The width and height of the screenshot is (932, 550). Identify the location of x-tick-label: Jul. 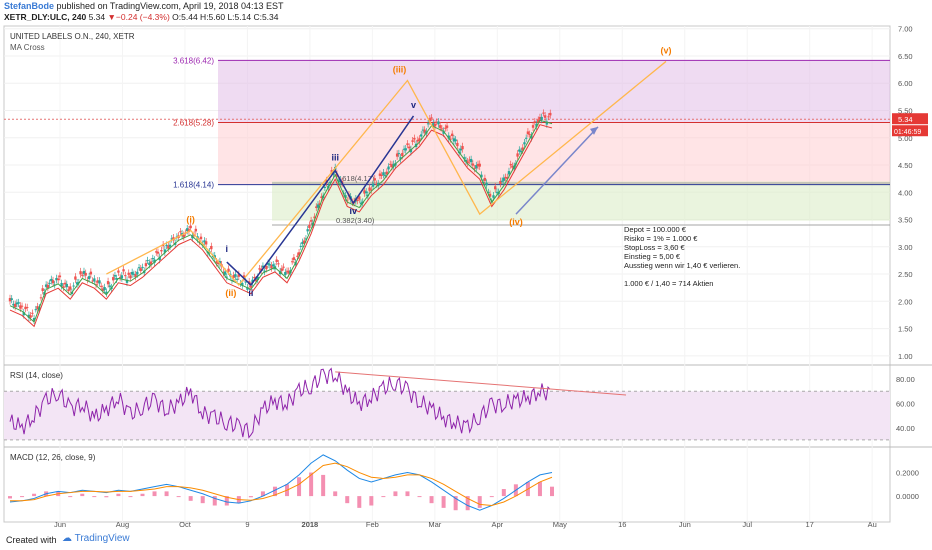
(747, 524).